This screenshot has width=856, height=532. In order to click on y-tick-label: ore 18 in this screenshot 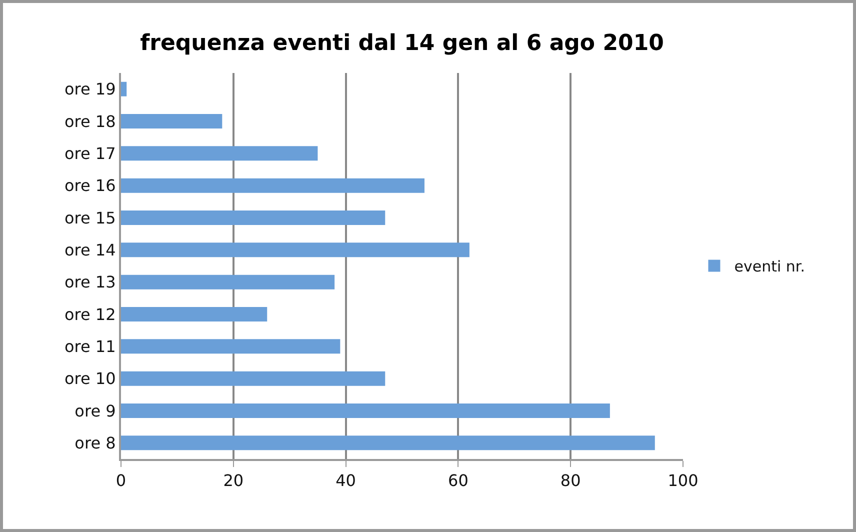, I will do `click(90, 121)`.